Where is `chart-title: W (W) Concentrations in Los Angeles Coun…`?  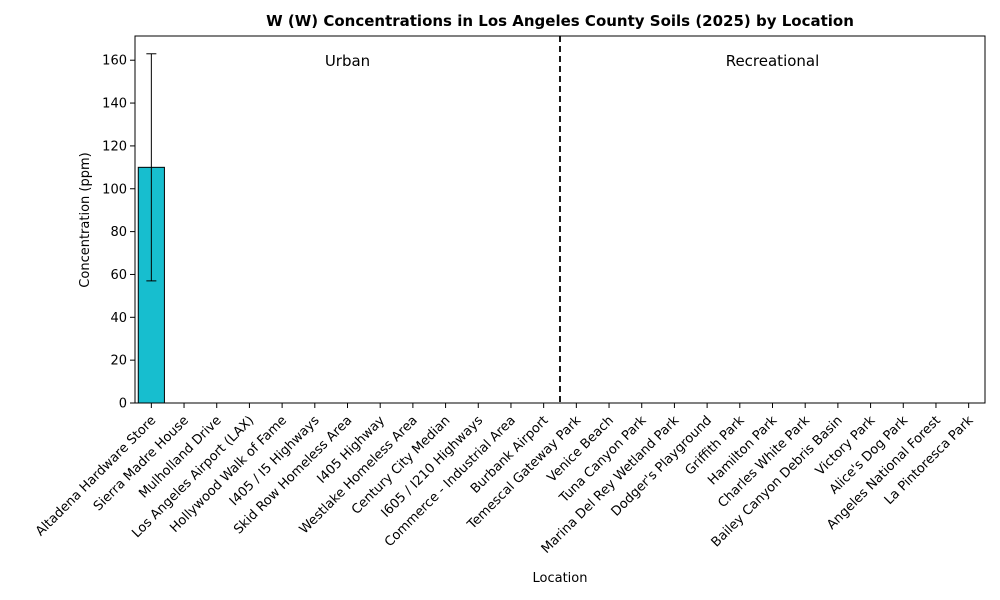 chart-title: W (W) Concentrations in Los Angeles Coun… is located at coordinates (560, 21).